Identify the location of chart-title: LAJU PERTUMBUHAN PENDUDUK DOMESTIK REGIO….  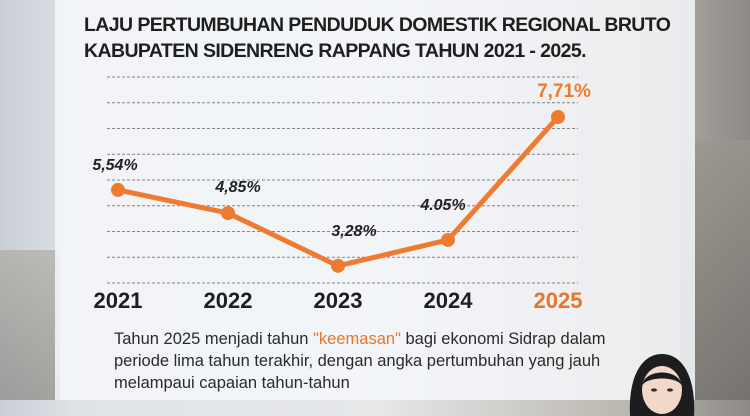
(394, 38).